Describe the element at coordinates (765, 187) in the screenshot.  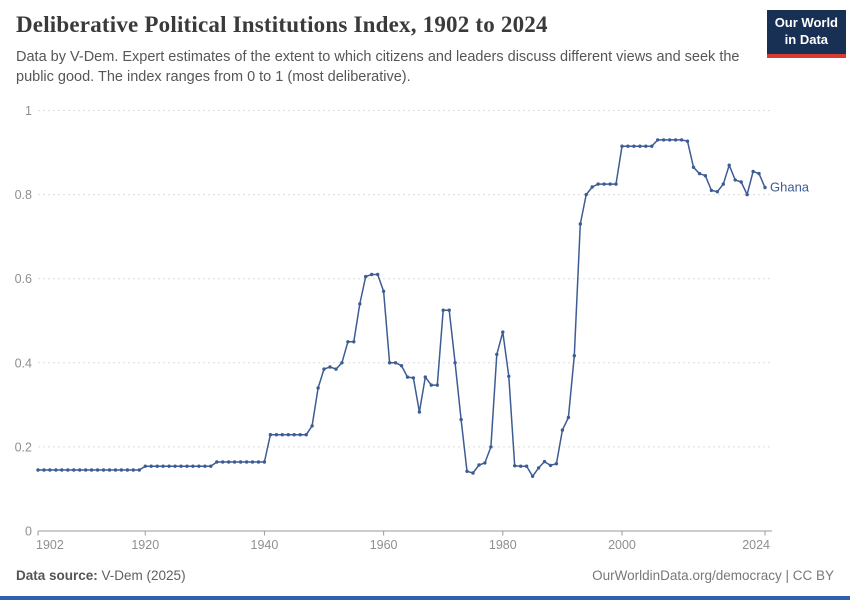
I see `data-point-2024` at that location.